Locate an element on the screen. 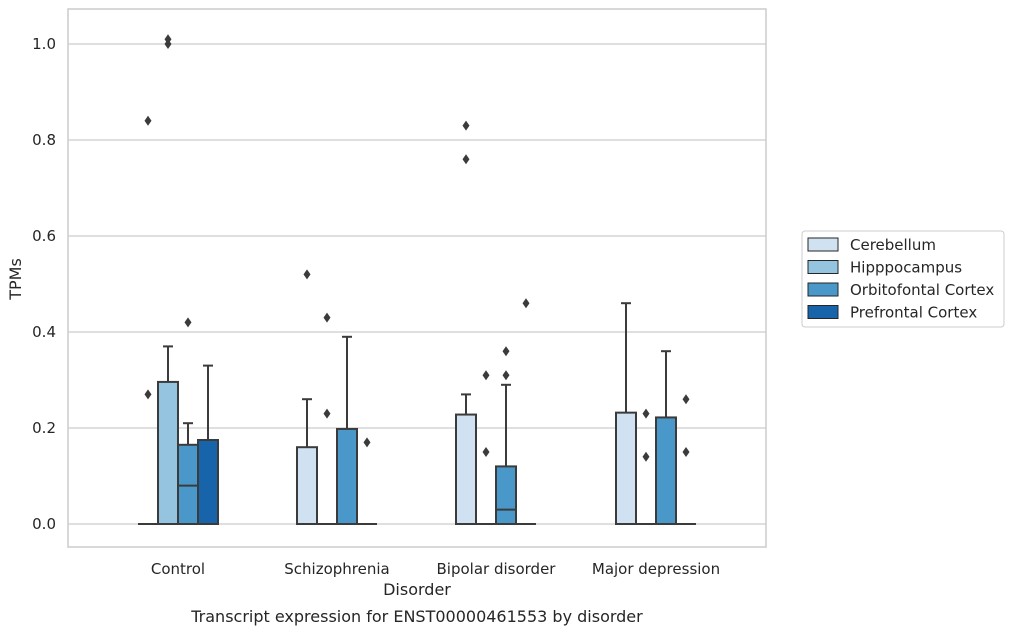 This screenshot has height=634, width=1014. y-tick-label: 0.8 is located at coordinates (44, 140).